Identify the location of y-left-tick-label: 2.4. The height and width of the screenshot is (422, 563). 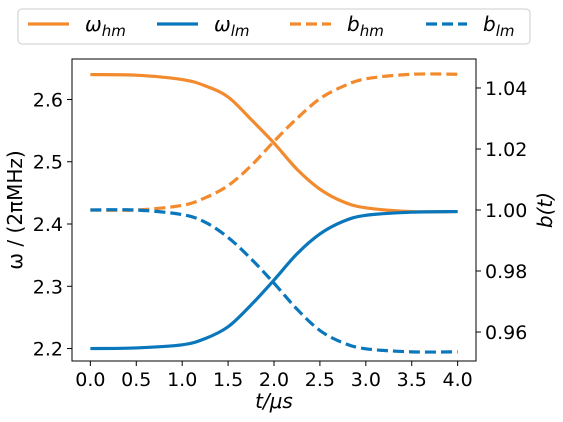
(48, 225).